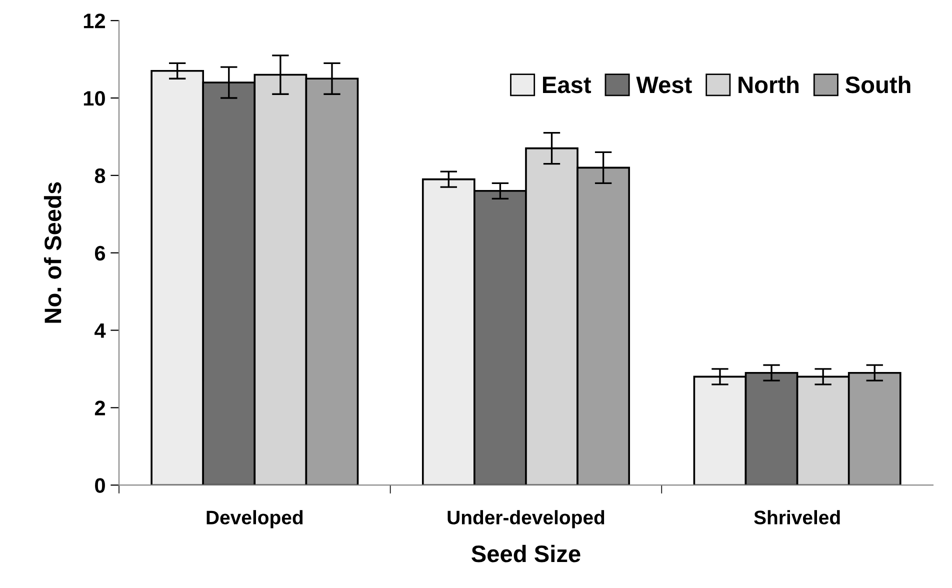 This screenshot has height=588, width=952. I want to click on y-tick-label: 2, so click(99, 408).